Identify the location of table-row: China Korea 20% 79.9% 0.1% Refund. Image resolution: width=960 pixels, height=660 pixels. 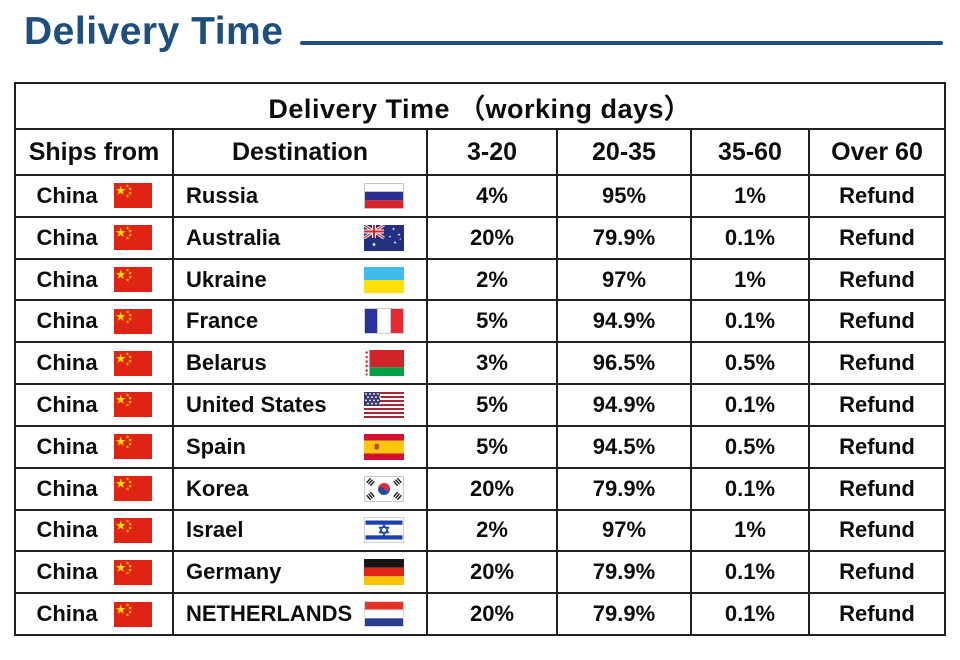
(480, 488).